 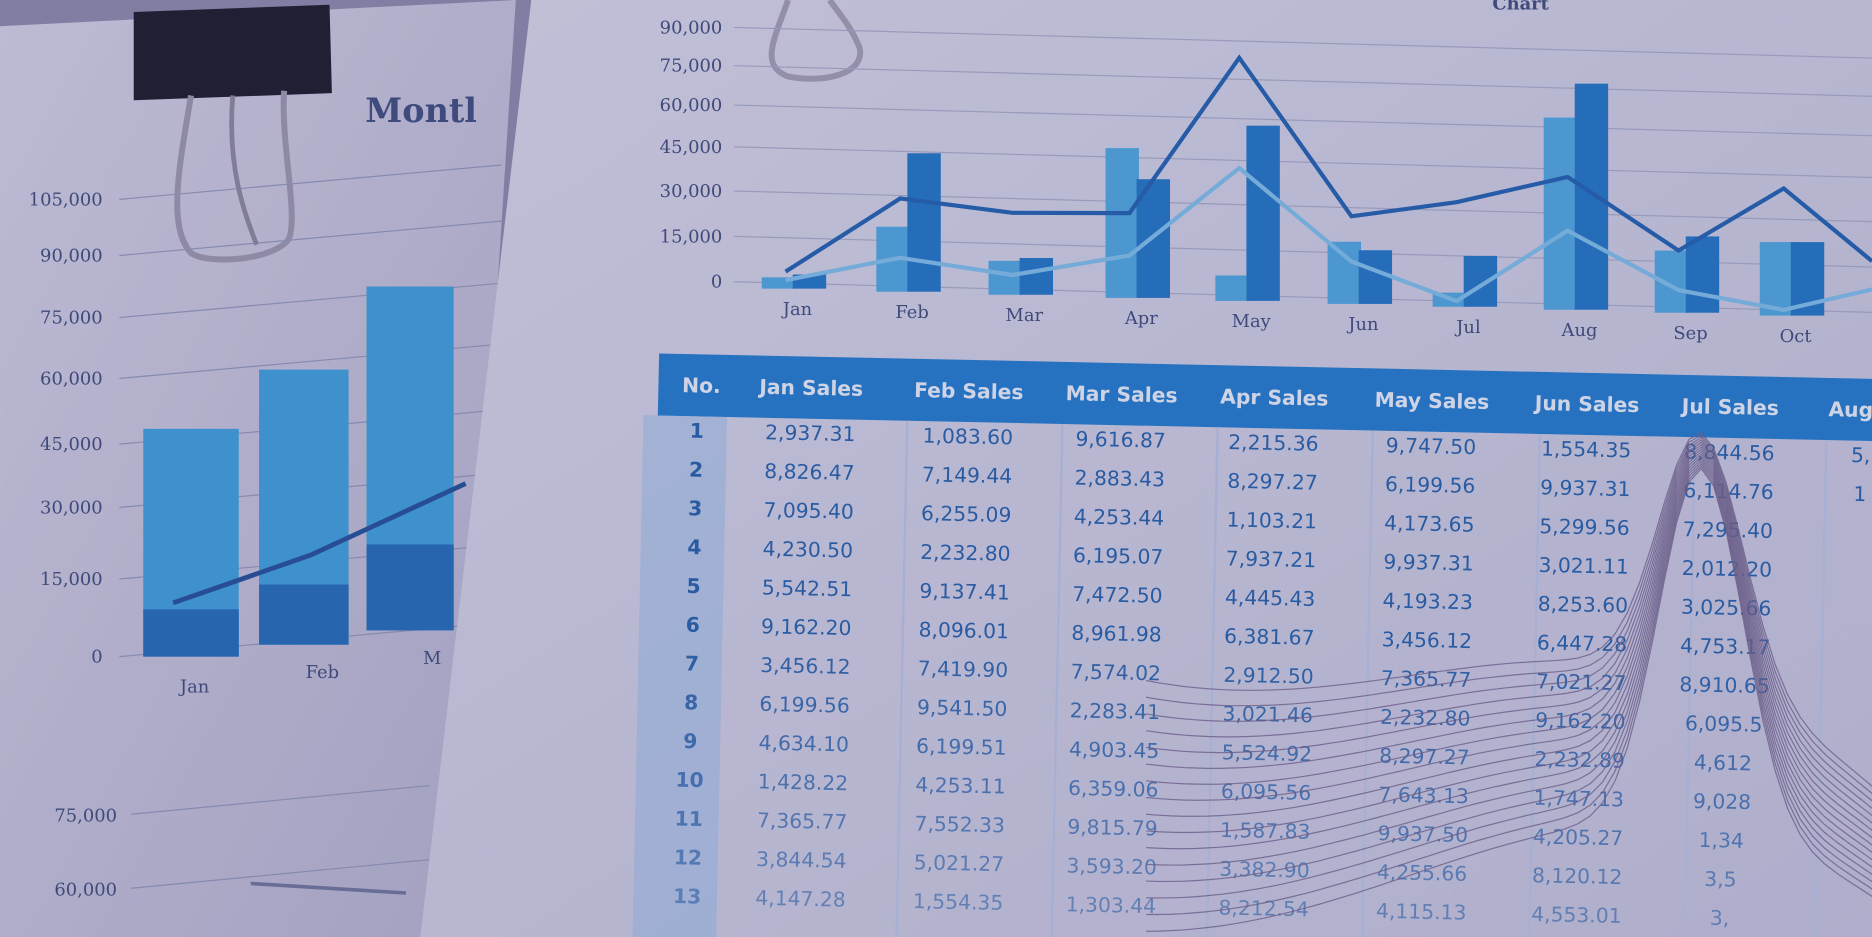 What do you see at coordinates (691, 27) in the screenshot?
I see `y-tick-label: 90,000` at bounding box center [691, 27].